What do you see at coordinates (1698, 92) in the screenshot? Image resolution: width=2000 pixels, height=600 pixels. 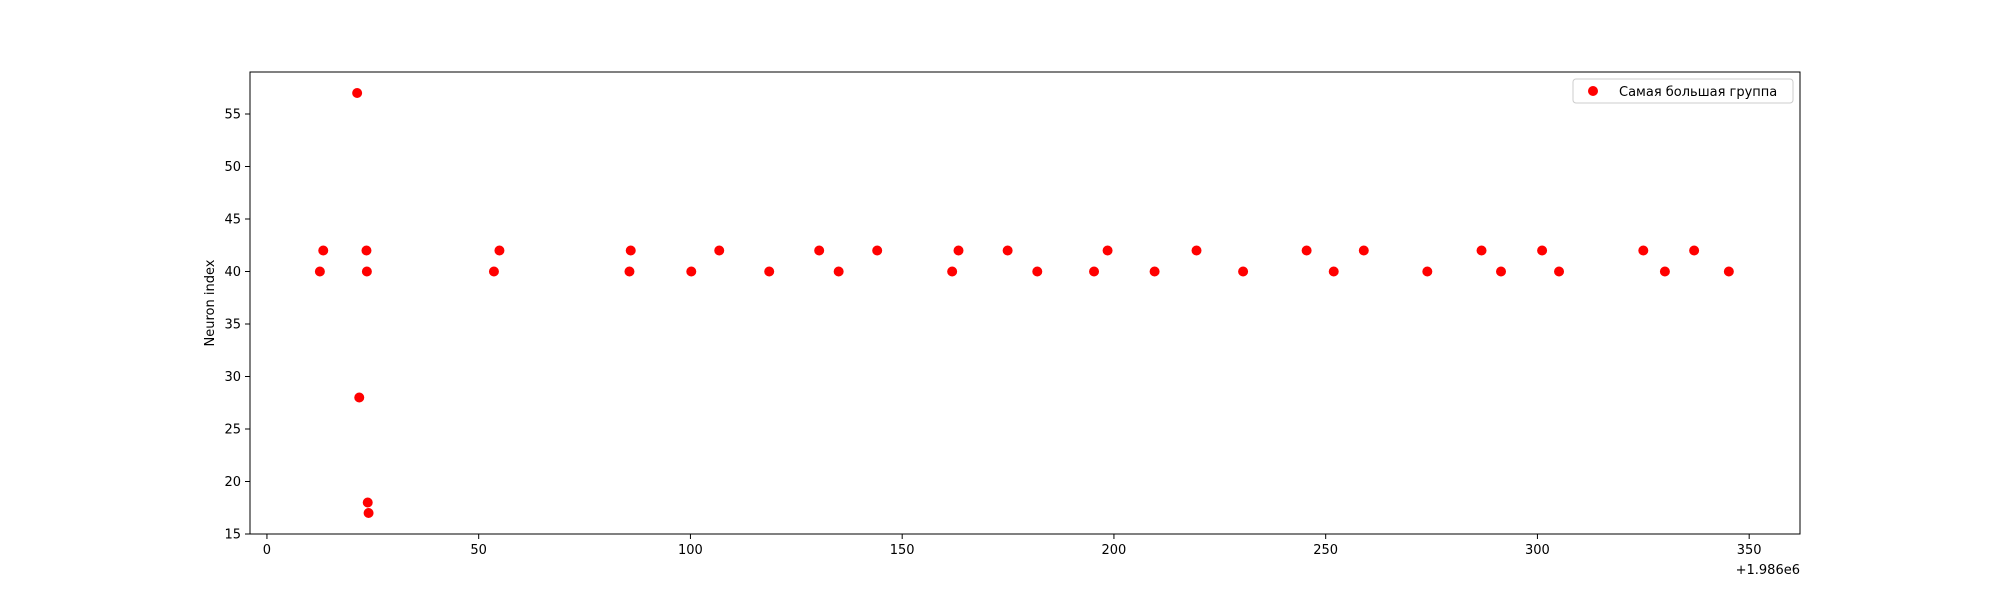 I see `legend-entry: Самая большая группа` at bounding box center [1698, 92].